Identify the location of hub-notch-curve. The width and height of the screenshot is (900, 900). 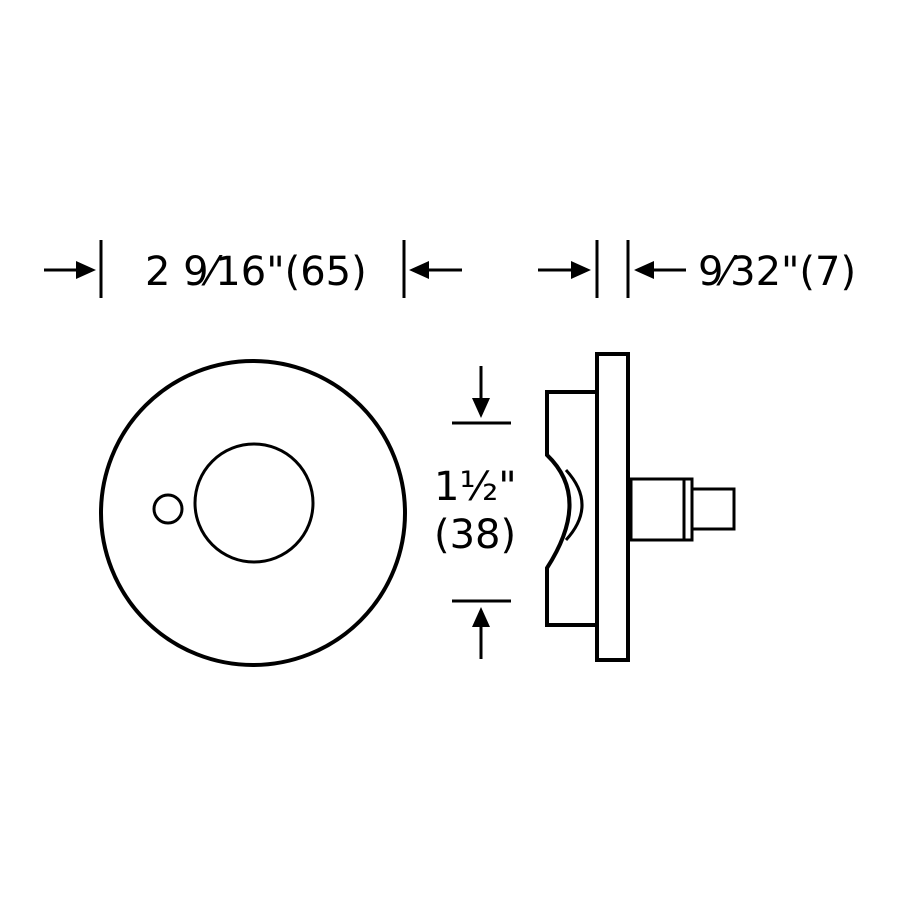
(574, 505).